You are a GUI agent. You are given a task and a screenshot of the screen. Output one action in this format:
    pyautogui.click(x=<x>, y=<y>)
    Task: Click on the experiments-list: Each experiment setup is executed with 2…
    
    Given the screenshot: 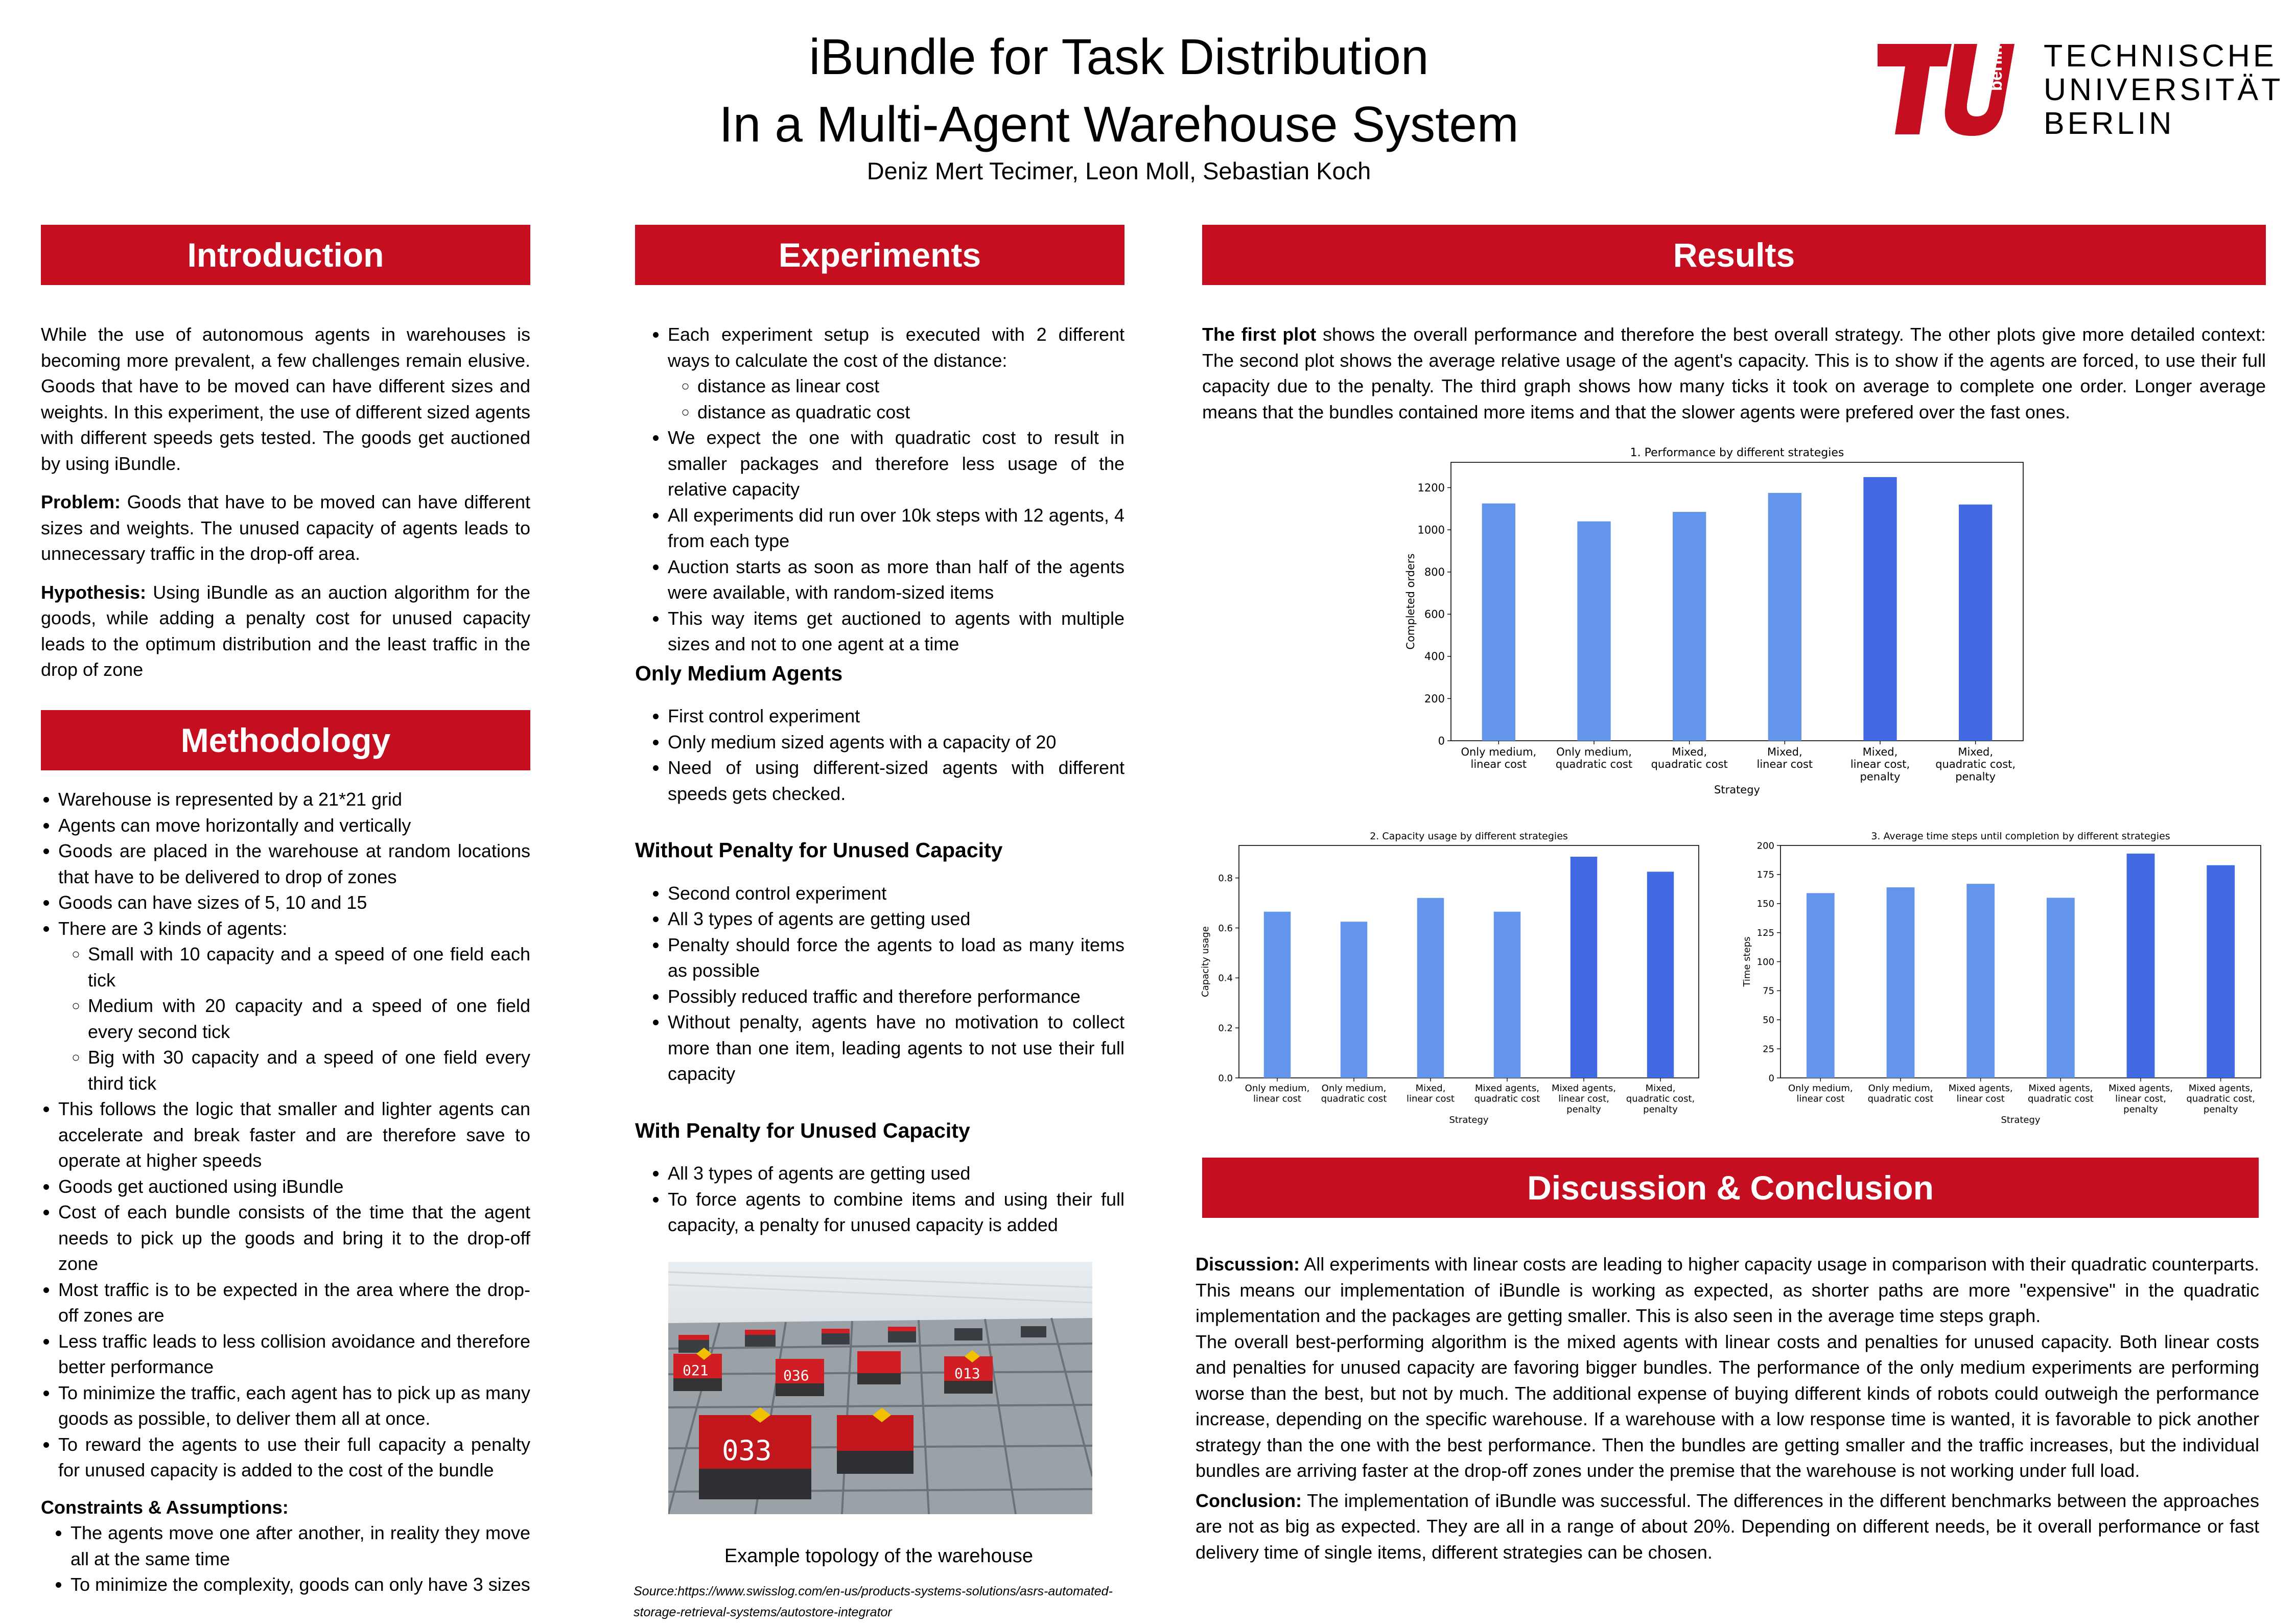 What is the action you would take?
    pyautogui.click(x=879, y=489)
    